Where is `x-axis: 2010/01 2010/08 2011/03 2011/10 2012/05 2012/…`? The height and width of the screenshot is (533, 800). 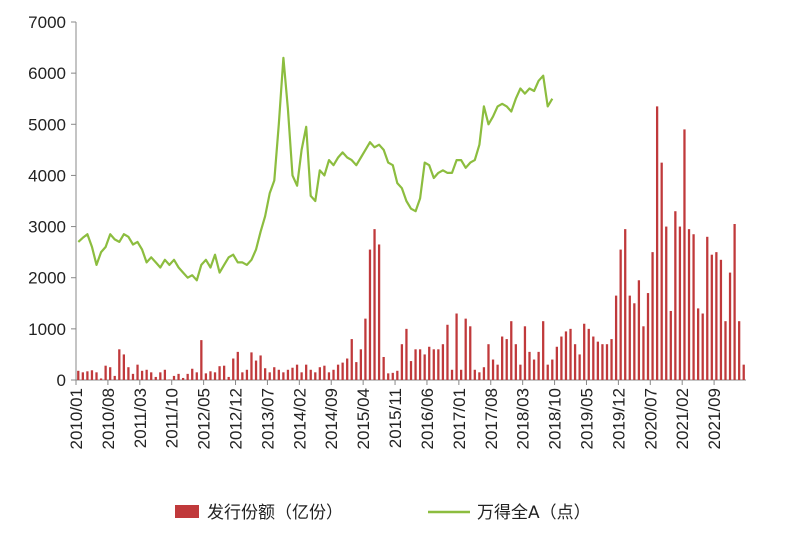 x-axis: 2010/01 2010/08 2011/03 2011/10 2012/05 2012/… is located at coordinates (406, 414).